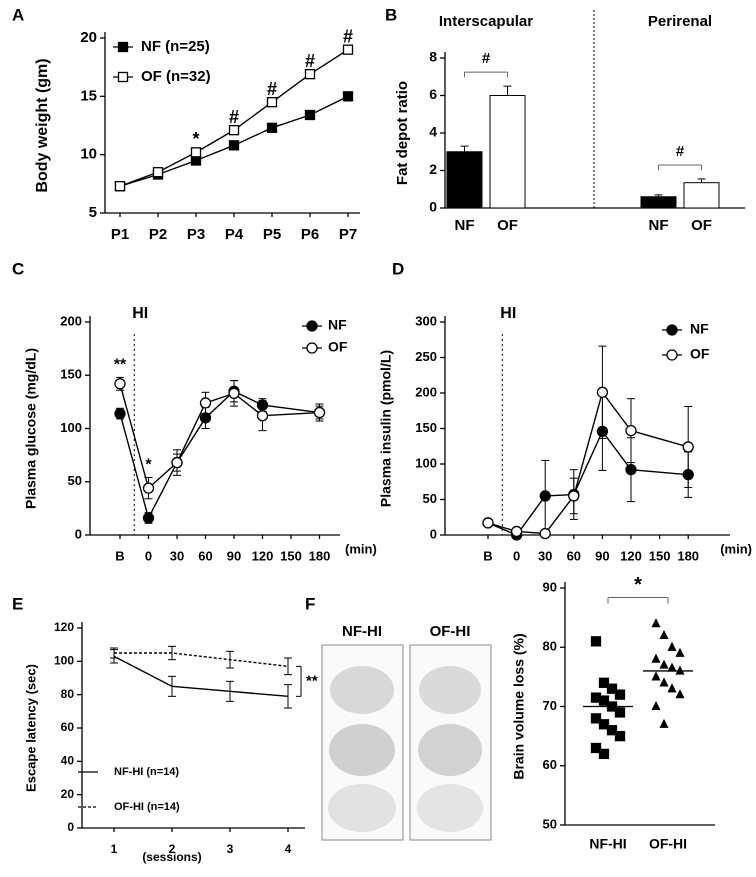 The image size is (756, 877). Describe the element at coordinates (688, 555) in the screenshot. I see `x-tick-label: 180` at that location.